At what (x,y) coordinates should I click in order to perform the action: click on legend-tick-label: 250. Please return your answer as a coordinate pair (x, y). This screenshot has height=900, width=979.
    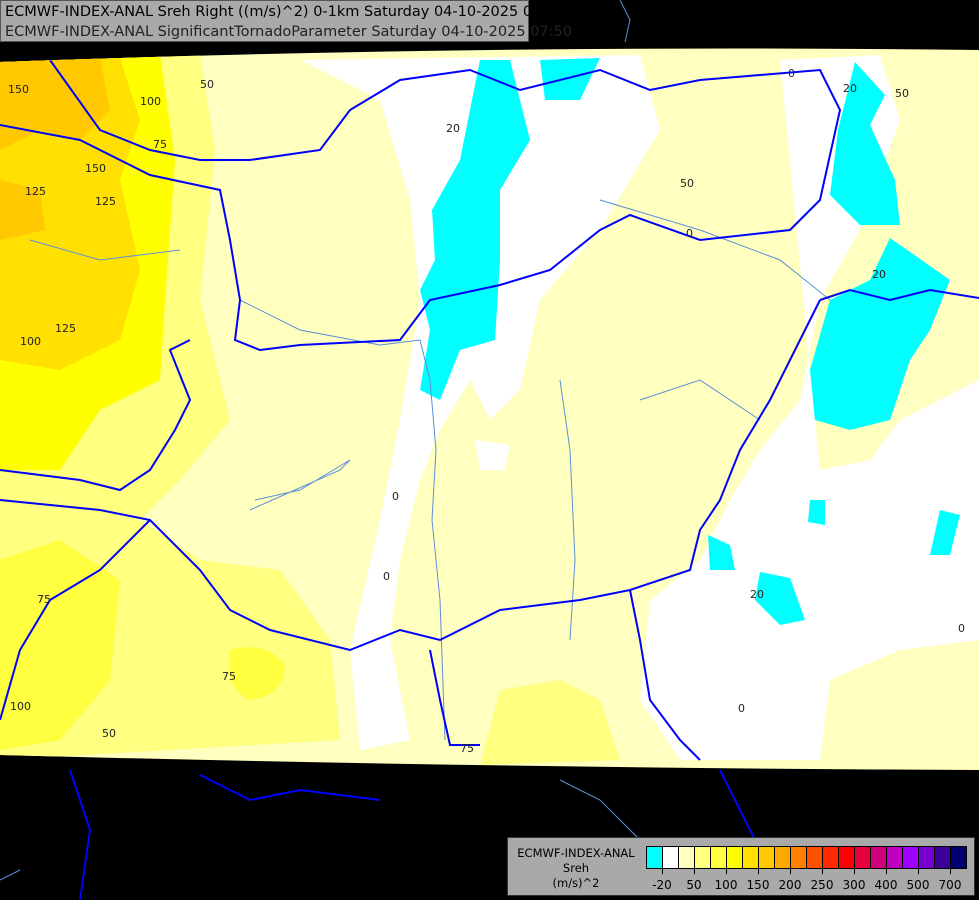
    Looking at the image, I should click on (822, 885).